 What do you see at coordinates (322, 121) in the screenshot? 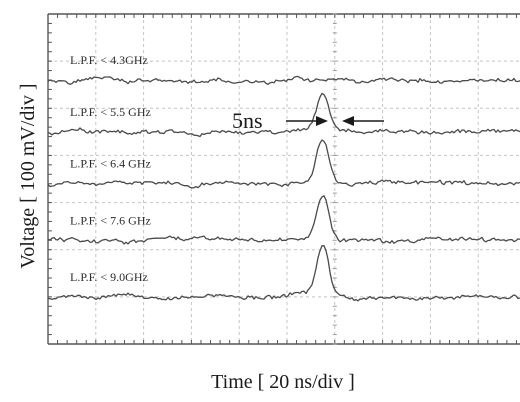
I see `annotation-arrow-left-head` at bounding box center [322, 121].